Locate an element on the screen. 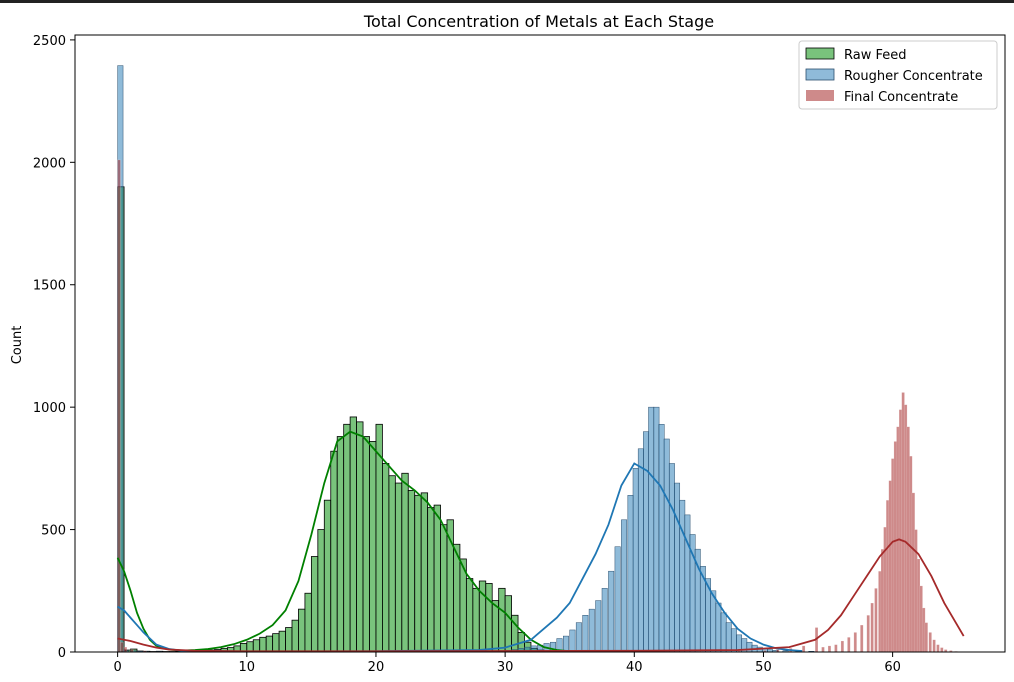 The image size is (1014, 682). x-tick-label: 60 is located at coordinates (892, 667).